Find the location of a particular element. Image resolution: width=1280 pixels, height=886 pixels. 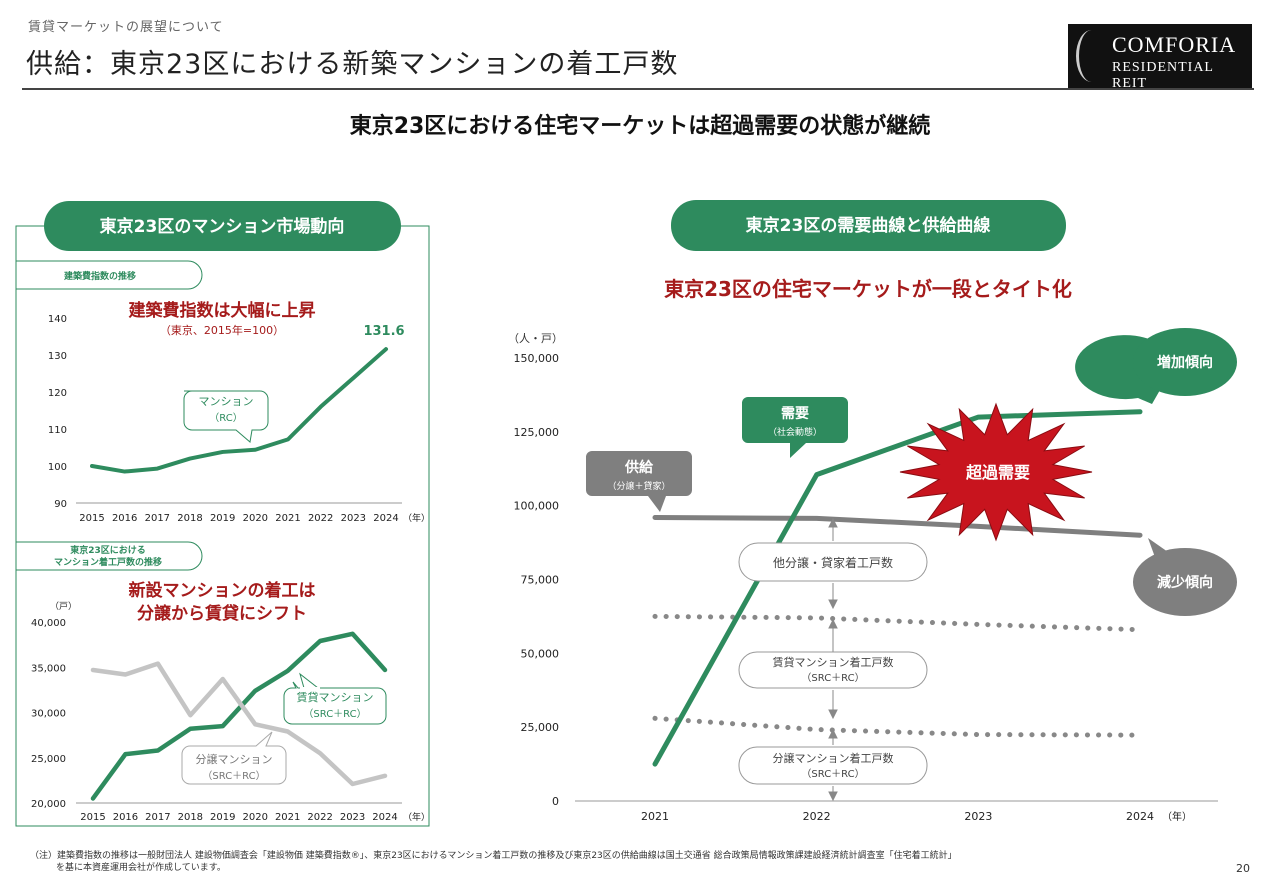

chart1-callout-line2: （RC） is located at coordinates (225, 418).